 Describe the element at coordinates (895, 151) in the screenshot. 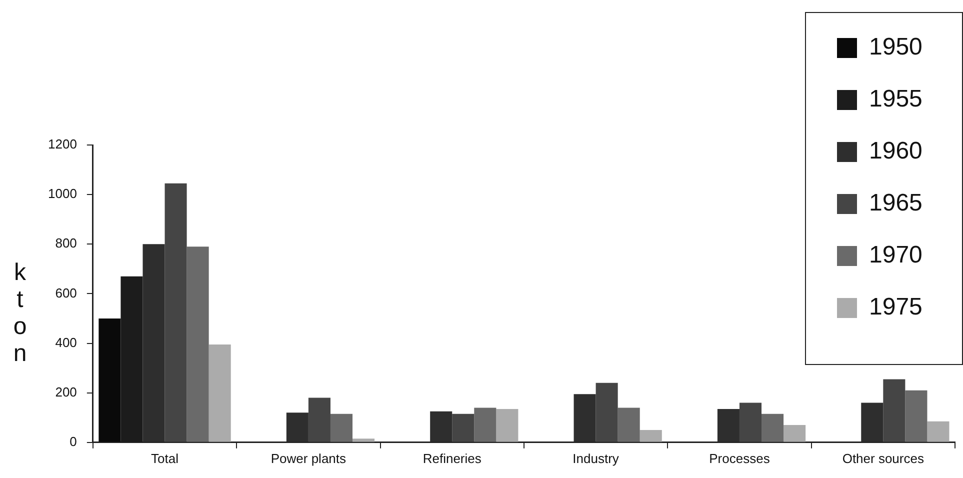

I see `legend-label: 1960` at that location.